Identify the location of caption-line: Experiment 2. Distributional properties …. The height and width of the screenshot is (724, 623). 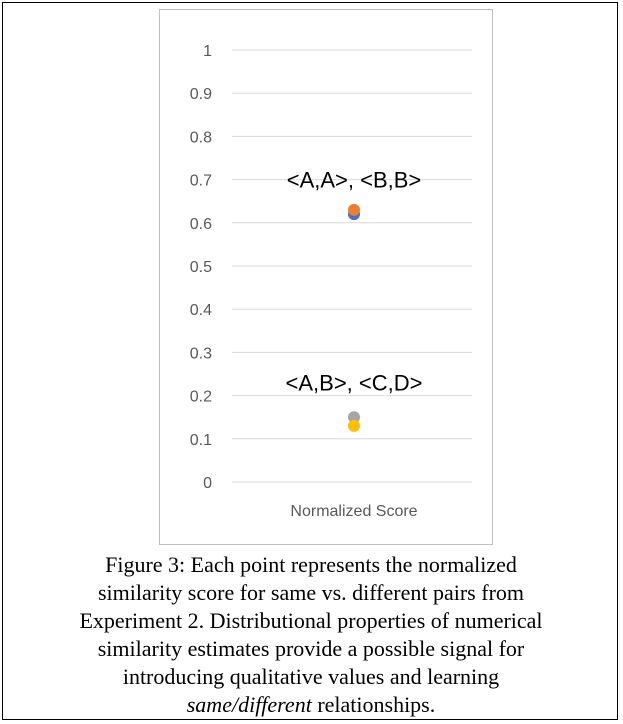
(311, 620).